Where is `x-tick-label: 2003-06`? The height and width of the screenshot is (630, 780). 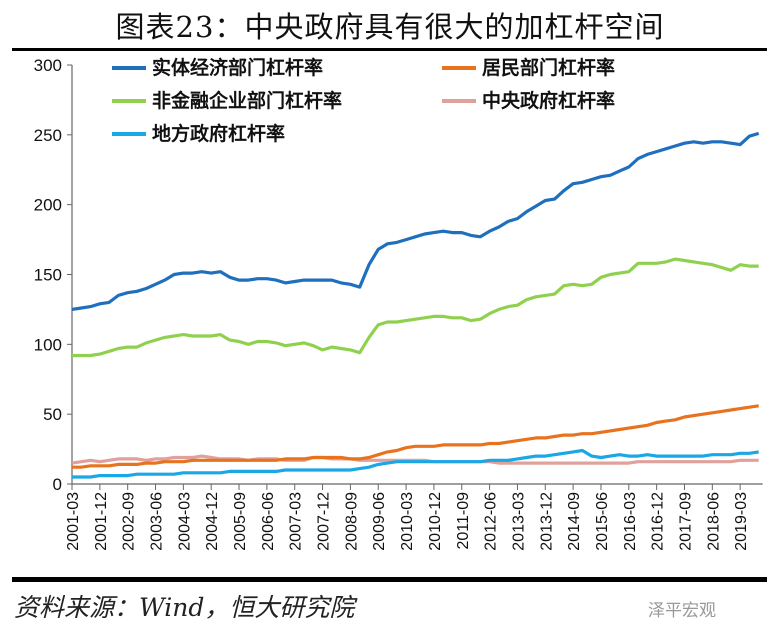 x-tick-label: 2003-06 is located at coordinates (157, 521).